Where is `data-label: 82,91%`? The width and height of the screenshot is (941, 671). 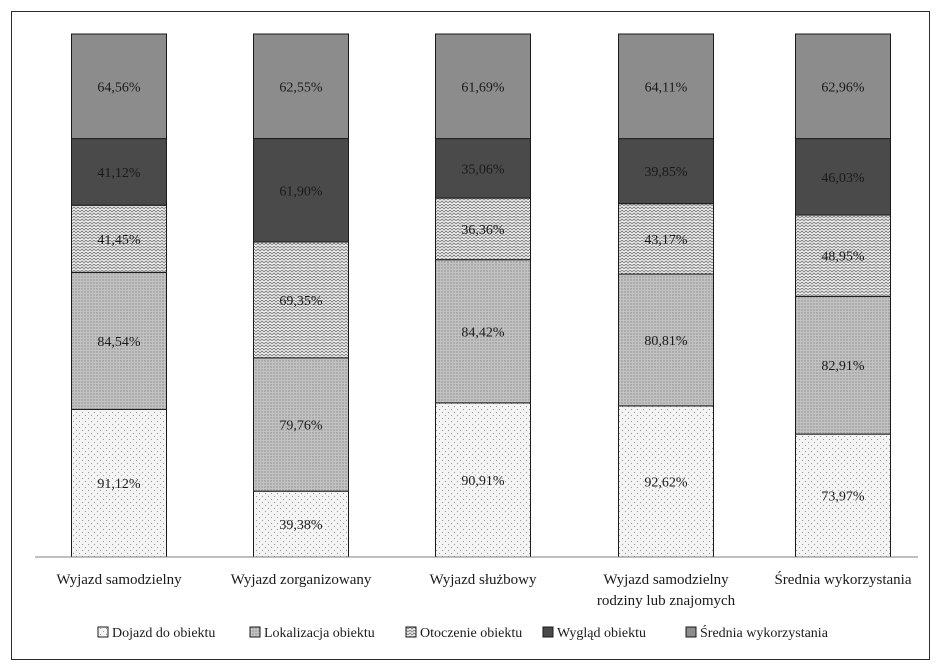
data-label: 82,91% is located at coordinates (843, 366).